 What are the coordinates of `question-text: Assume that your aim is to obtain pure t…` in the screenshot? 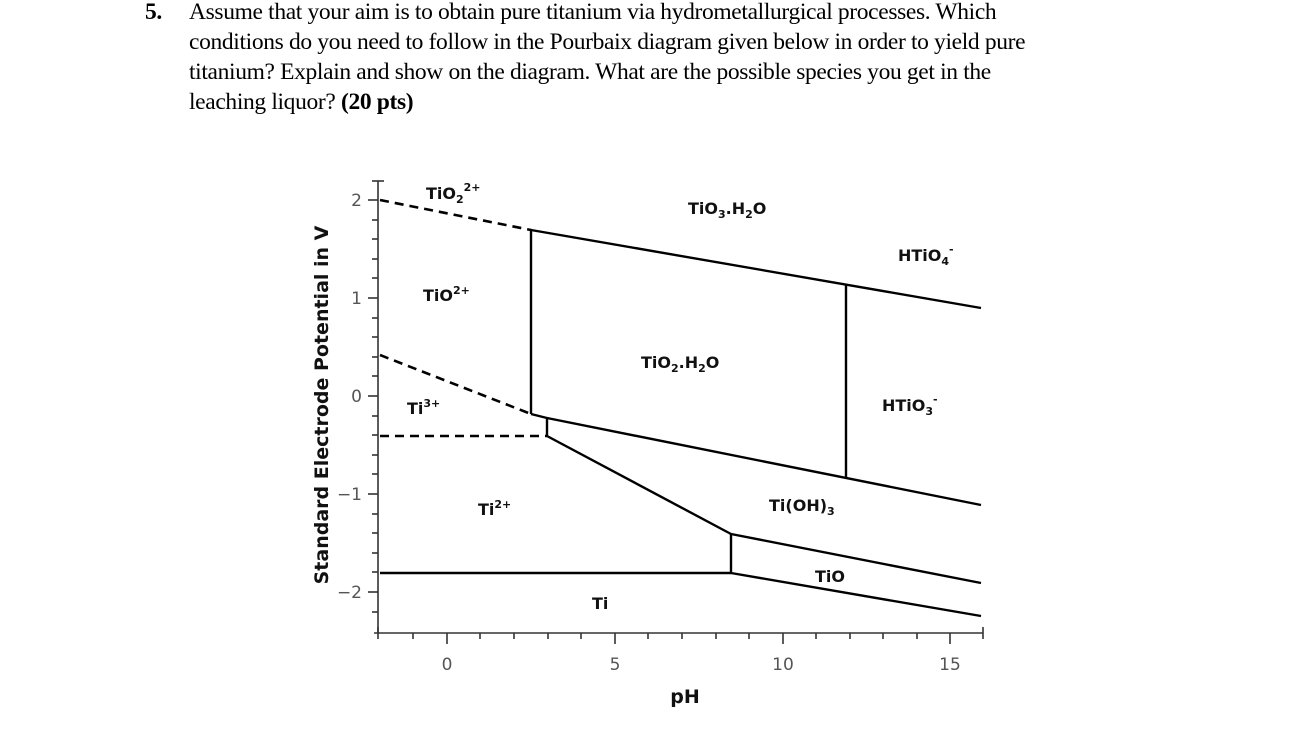 It's located at (687, 58).